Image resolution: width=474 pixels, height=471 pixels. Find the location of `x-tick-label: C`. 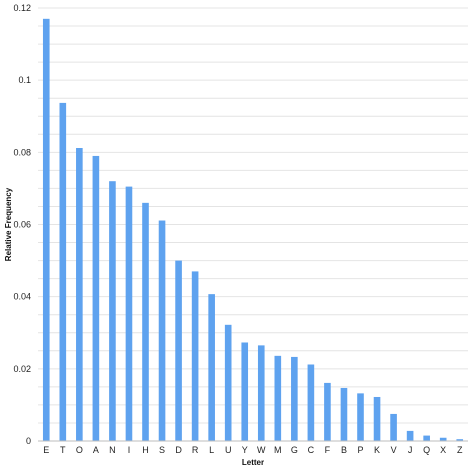

x-tick-label: C is located at coordinates (311, 450).